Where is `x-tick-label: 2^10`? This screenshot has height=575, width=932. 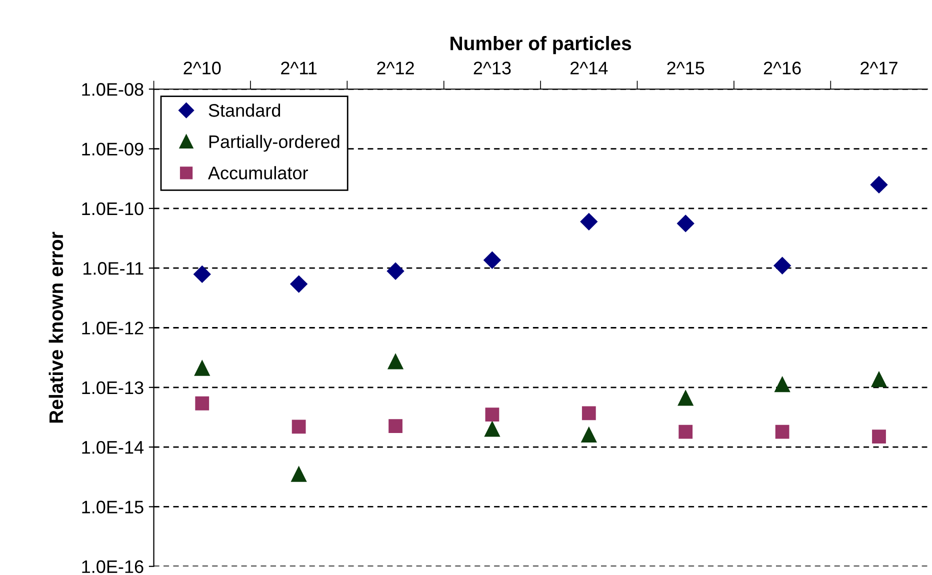
x-tick-label: 2^10 is located at coordinates (202, 68).